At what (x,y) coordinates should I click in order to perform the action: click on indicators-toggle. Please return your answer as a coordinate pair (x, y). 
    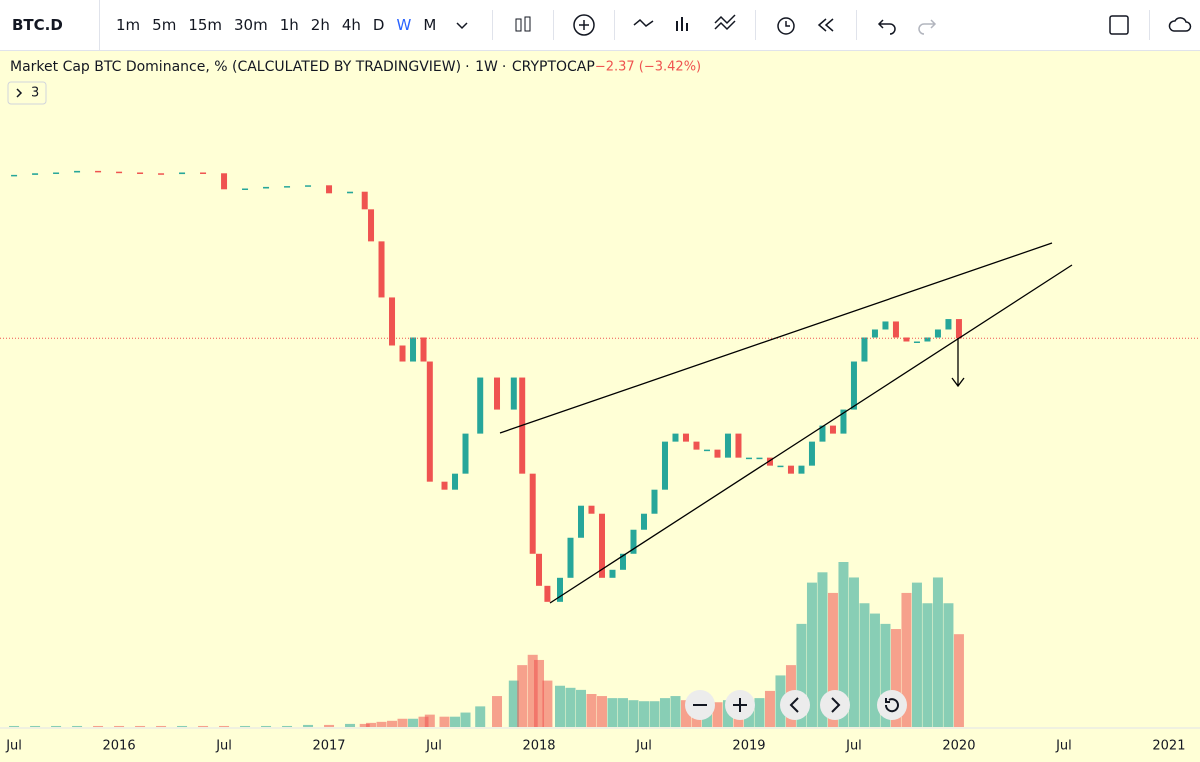
    Looking at the image, I should click on (27, 93).